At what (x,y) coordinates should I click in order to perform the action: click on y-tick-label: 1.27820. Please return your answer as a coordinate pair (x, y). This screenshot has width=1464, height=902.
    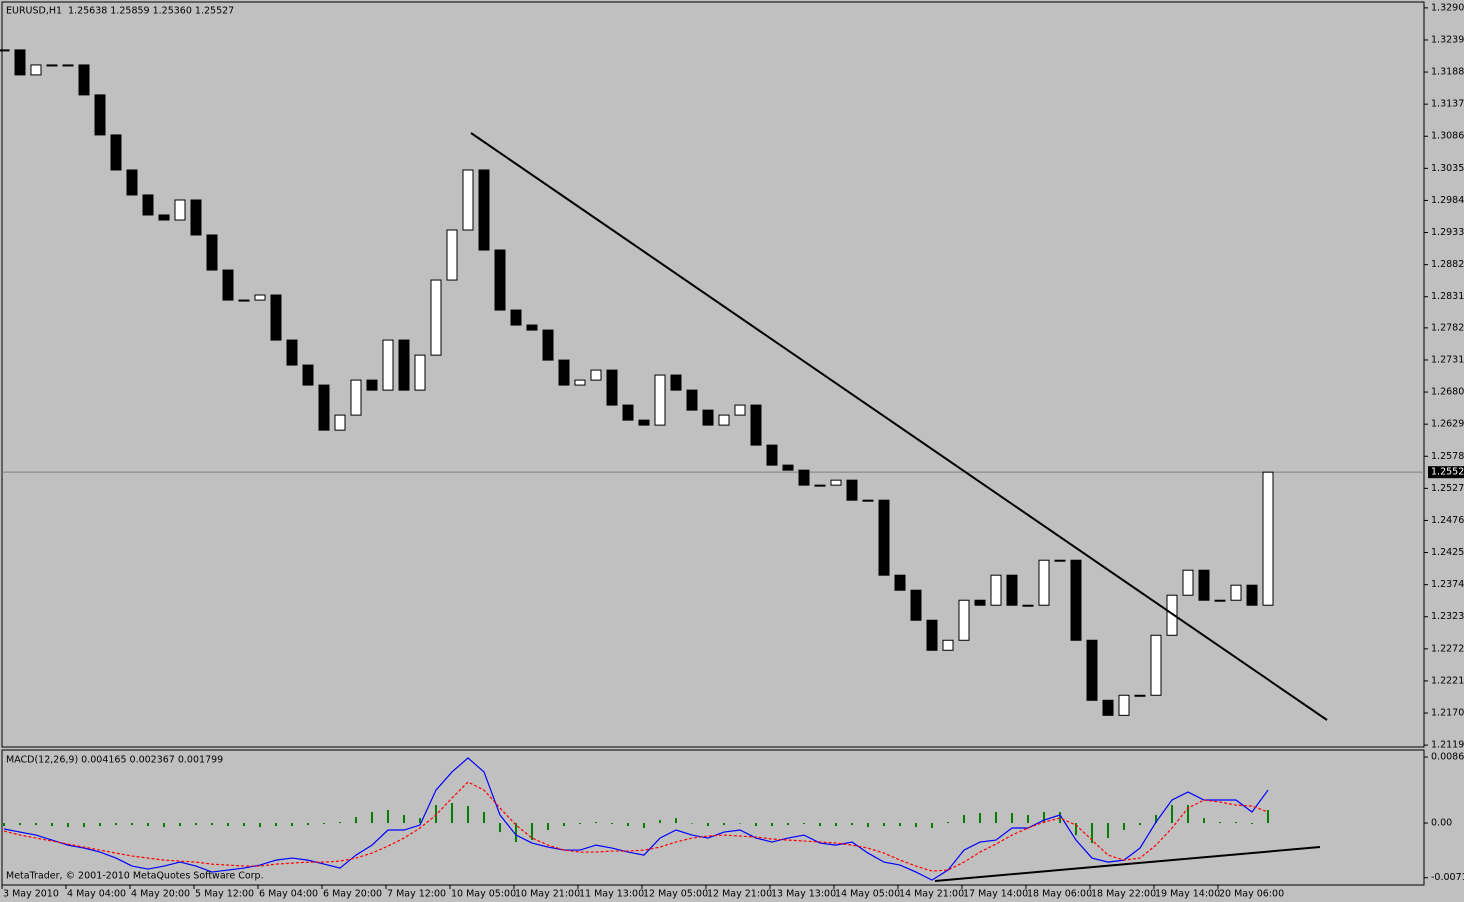
    Looking at the image, I should click on (1447, 327).